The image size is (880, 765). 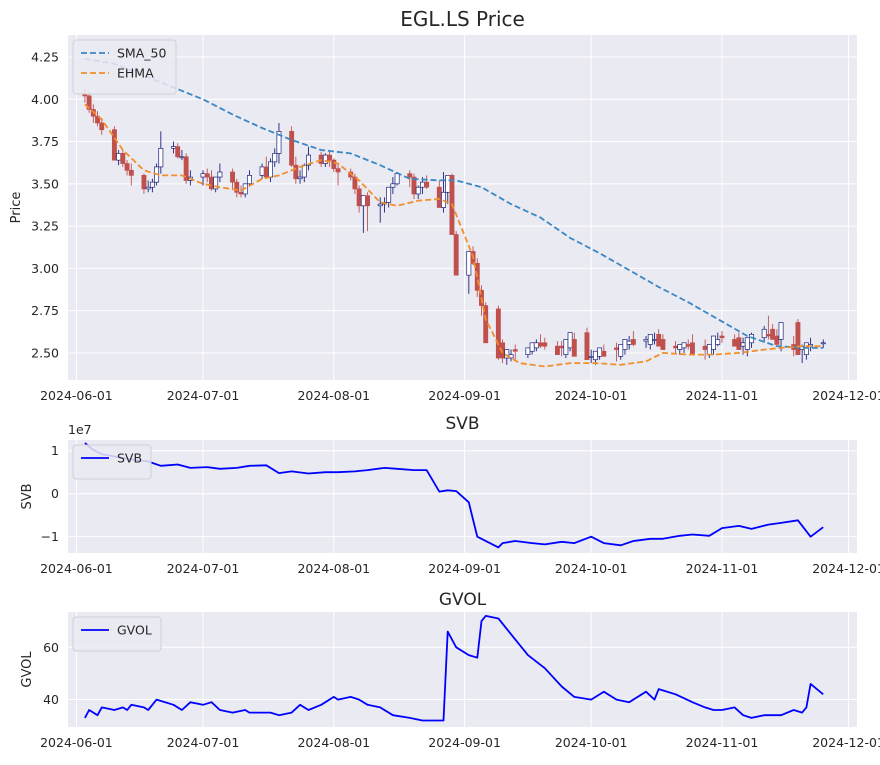 I want to click on gvol-chart-title: GVOL, so click(x=463, y=600).